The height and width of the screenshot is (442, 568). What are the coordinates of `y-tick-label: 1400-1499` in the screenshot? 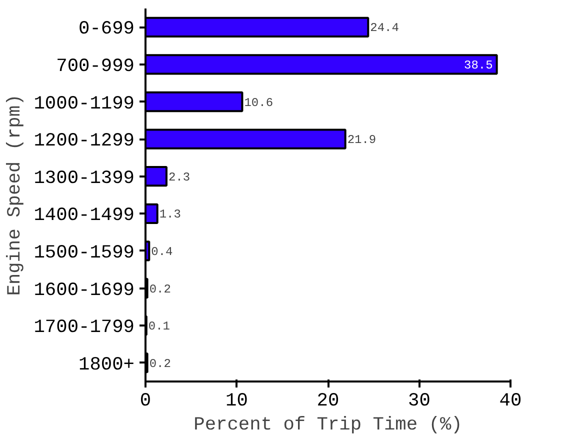 It's located at (84, 215).